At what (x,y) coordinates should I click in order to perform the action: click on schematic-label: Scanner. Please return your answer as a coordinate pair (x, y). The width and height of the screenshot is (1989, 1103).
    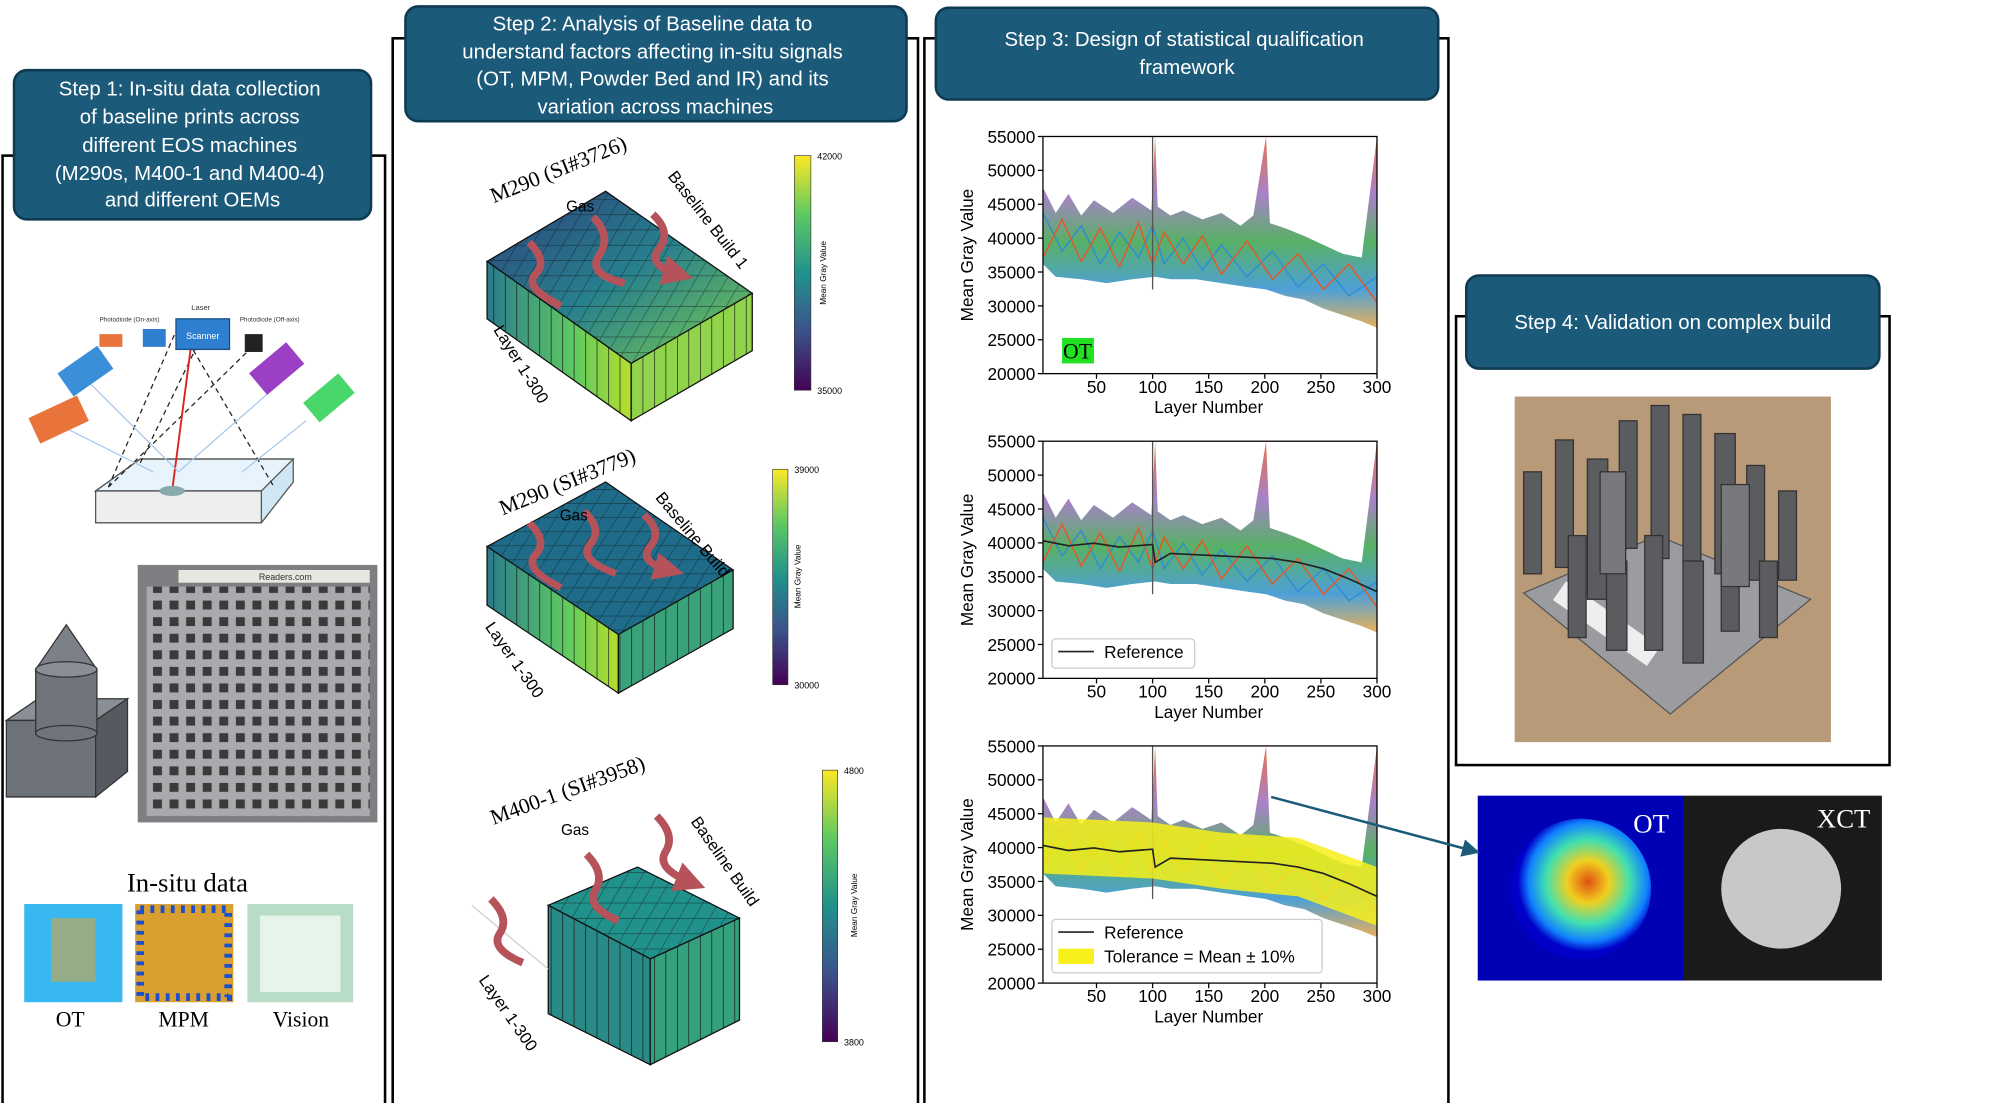
    Looking at the image, I should click on (202, 336).